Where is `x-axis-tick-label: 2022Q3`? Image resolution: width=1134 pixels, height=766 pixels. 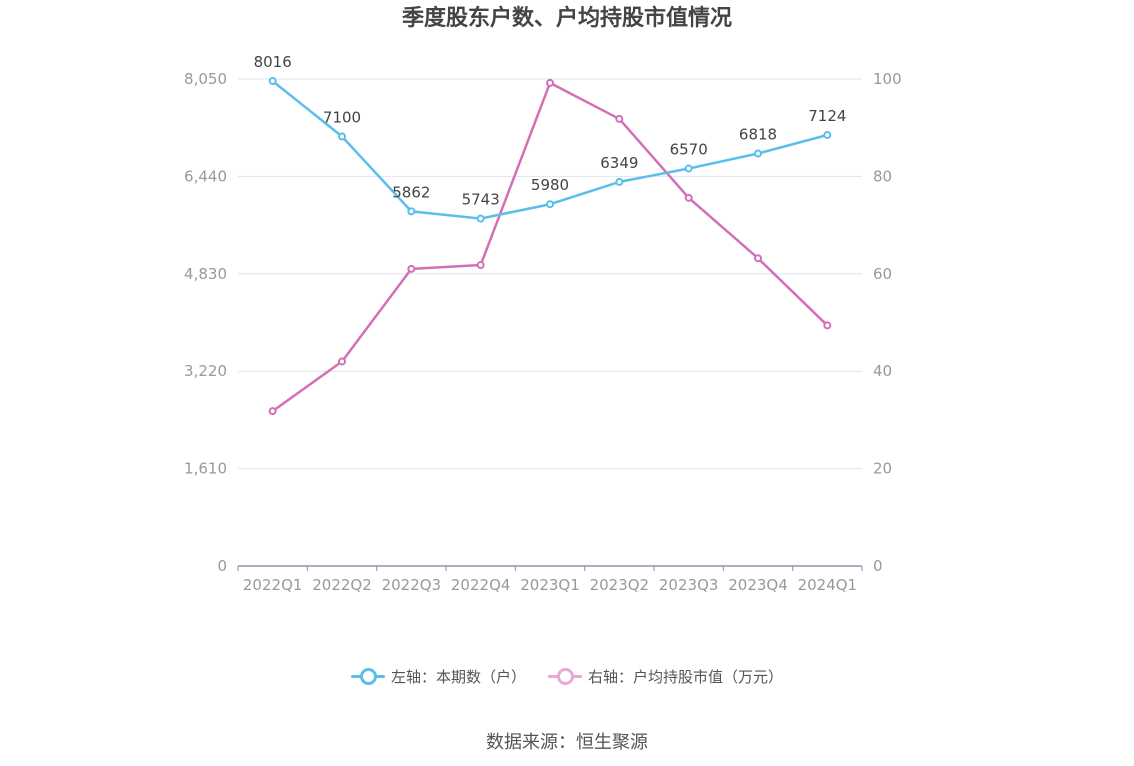 x-axis-tick-label: 2022Q3 is located at coordinates (412, 585).